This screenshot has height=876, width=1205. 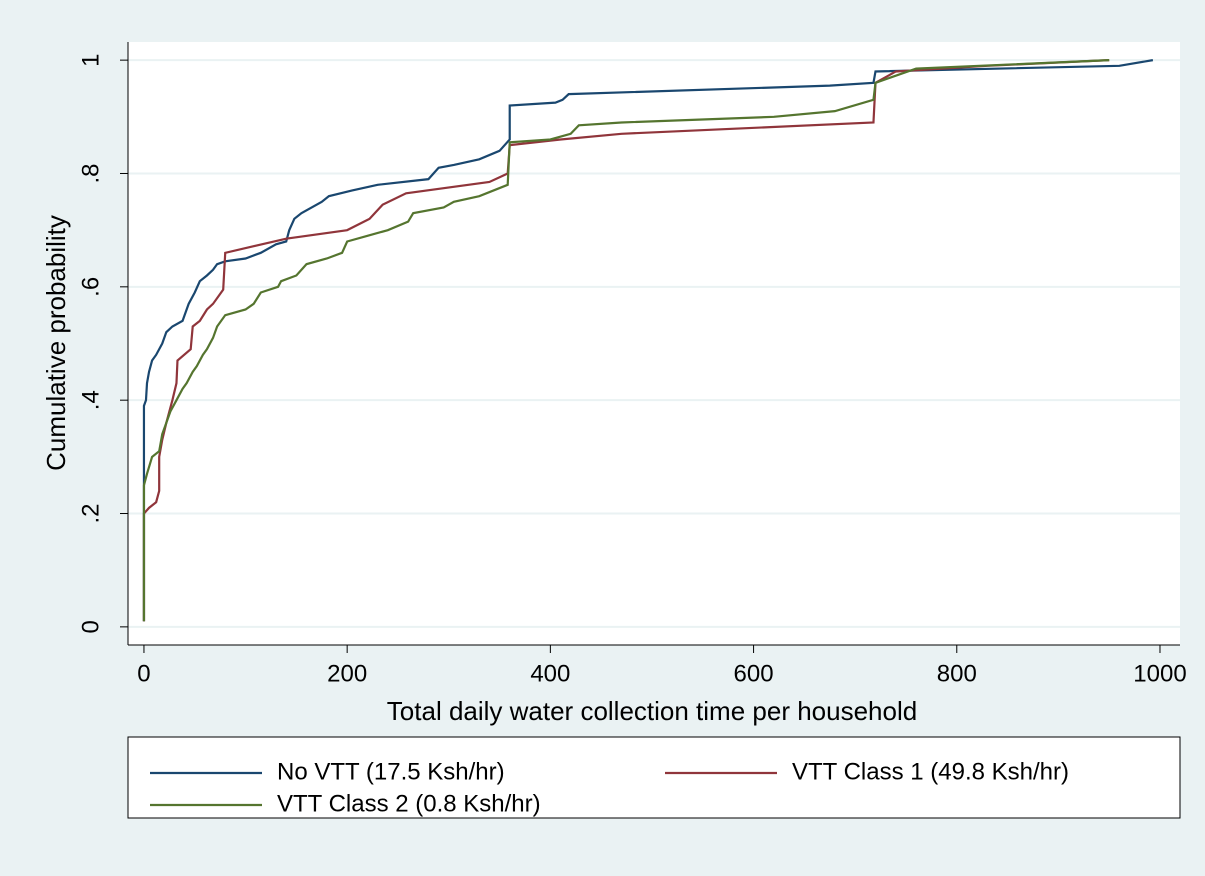 I want to click on legend-label: VTT Class 1 (49.8 Ksh/hr), so click(x=930, y=771).